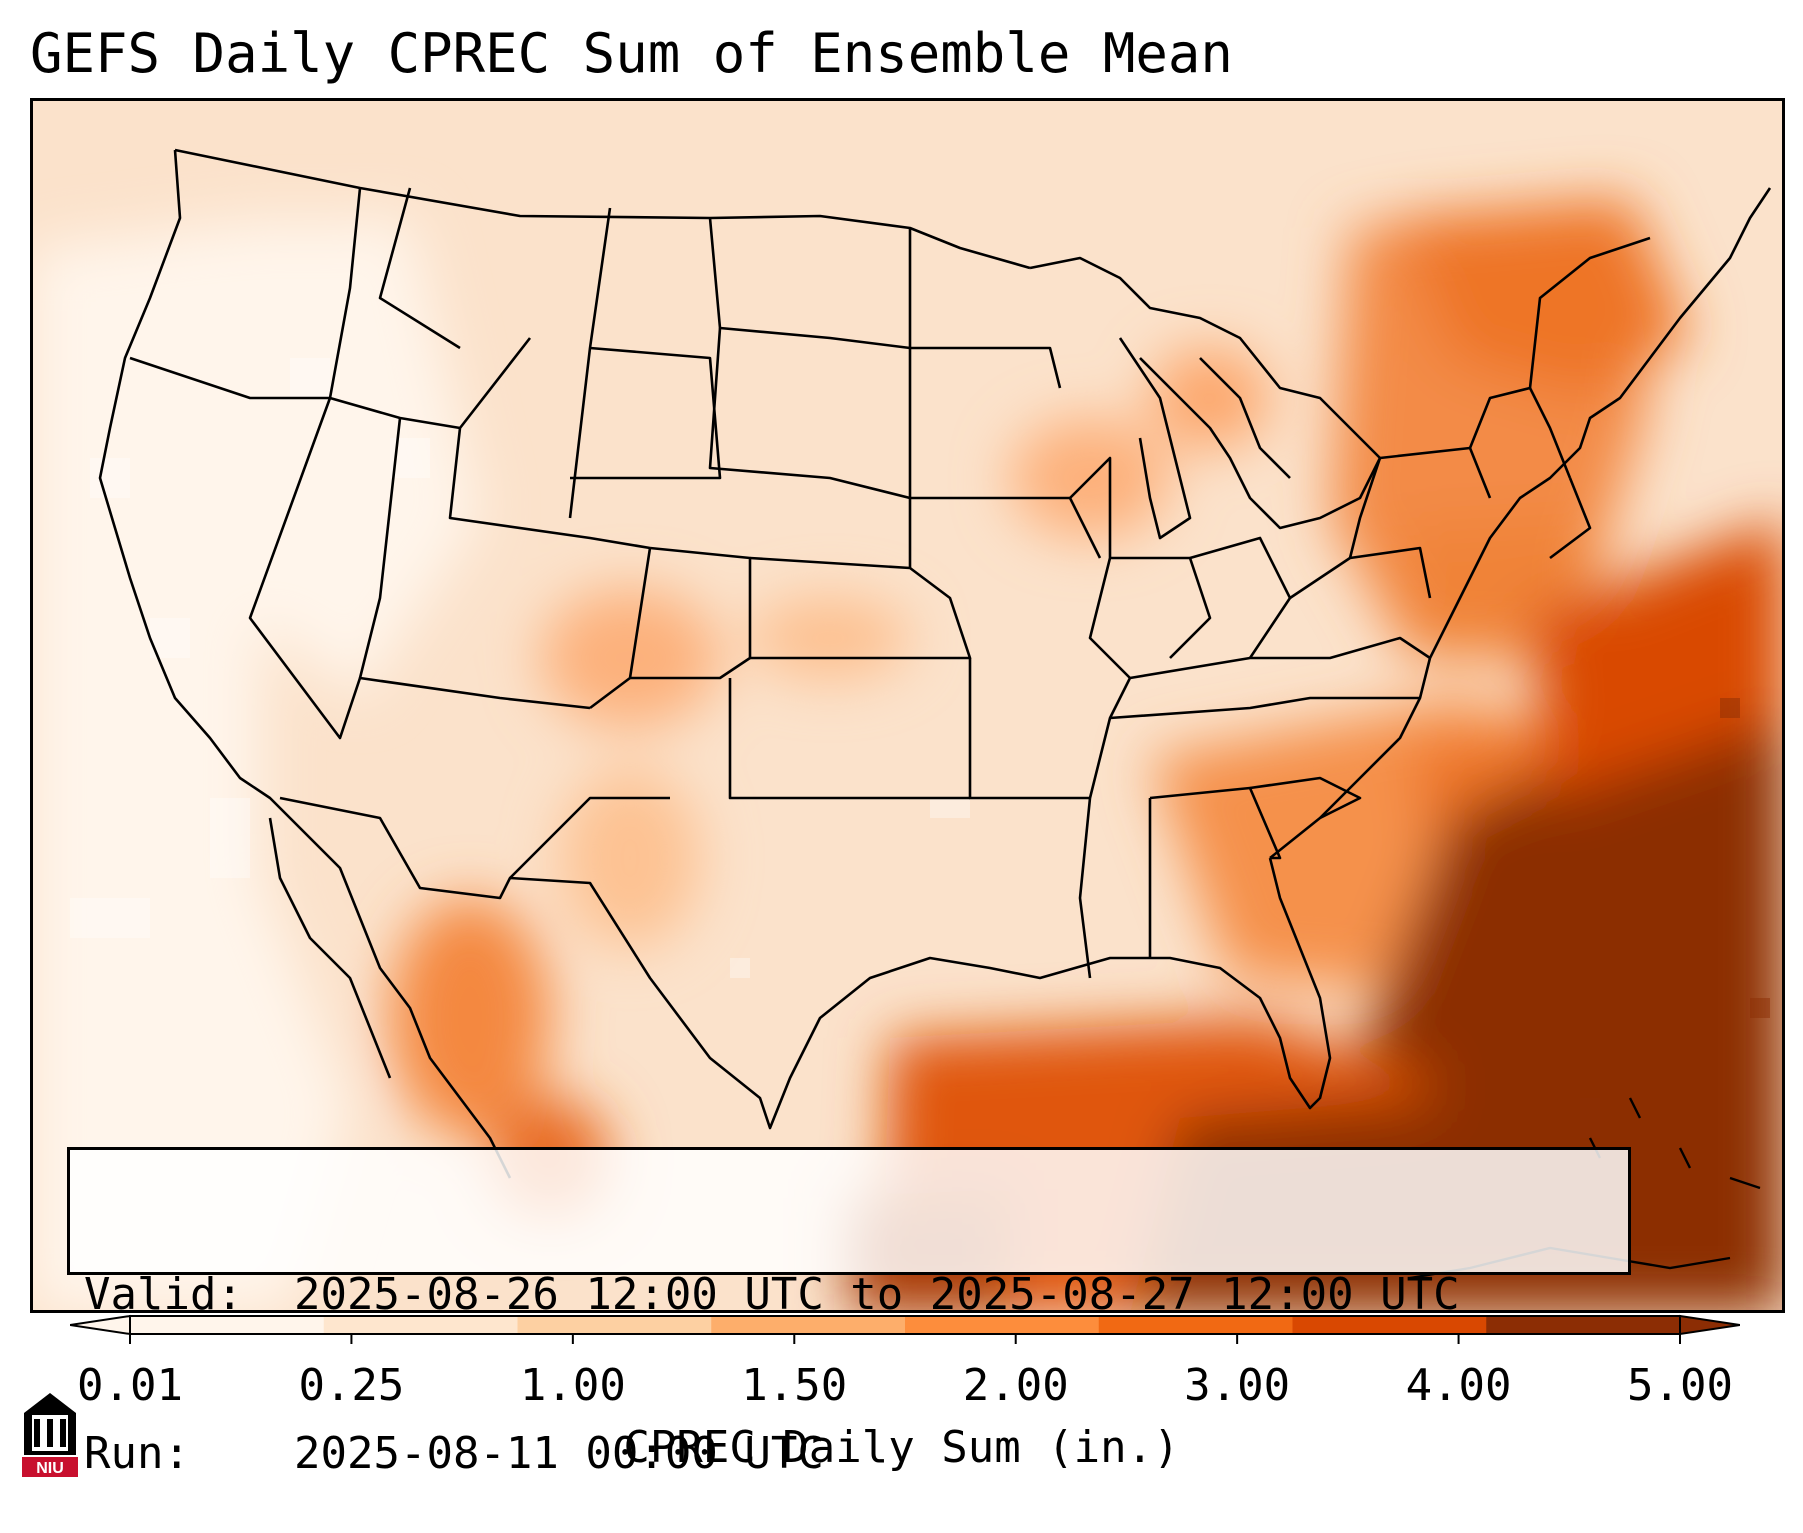 The height and width of the screenshot is (1533, 1803). Describe the element at coordinates (50, 1435) in the screenshot. I see `niu-logo: NIU` at that location.